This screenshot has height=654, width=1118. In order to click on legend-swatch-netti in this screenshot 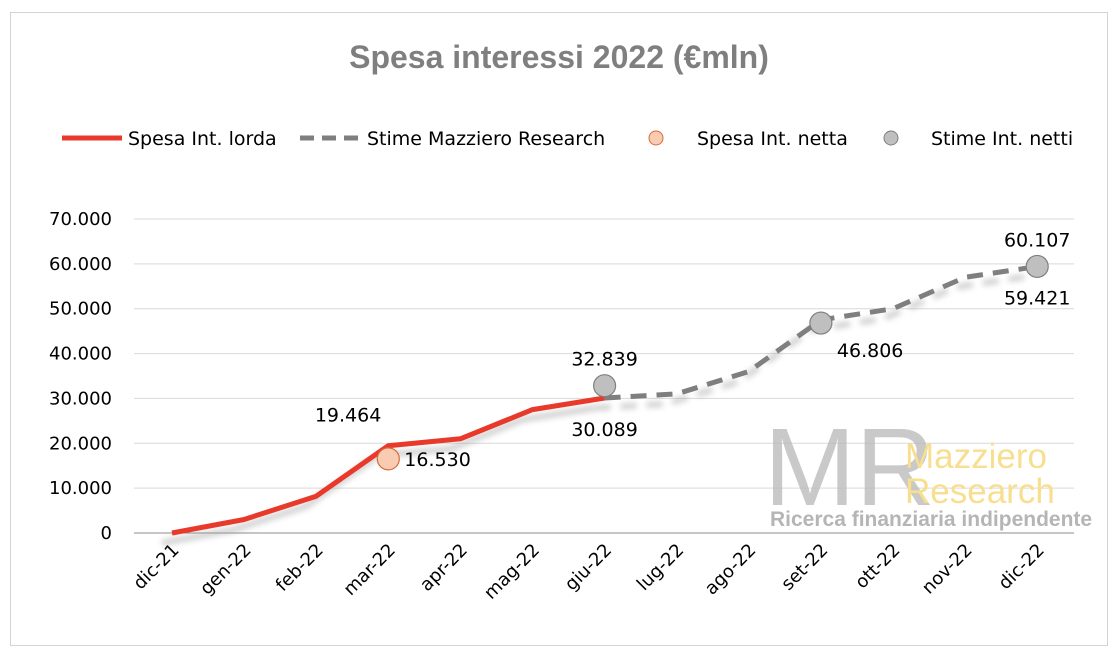, I will do `click(891, 138)`.